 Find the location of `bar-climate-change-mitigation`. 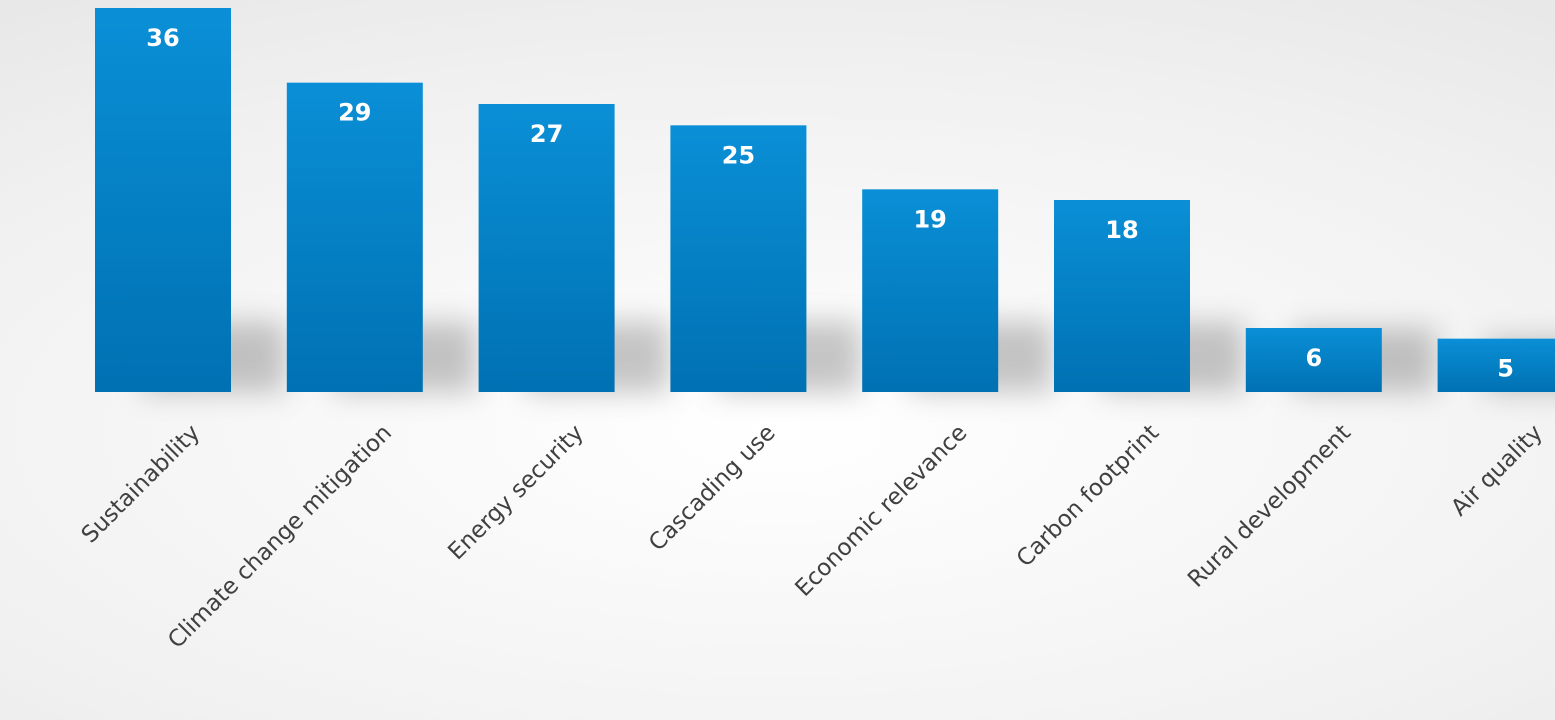

bar-climate-change-mitigation is located at coordinates (354, 237).